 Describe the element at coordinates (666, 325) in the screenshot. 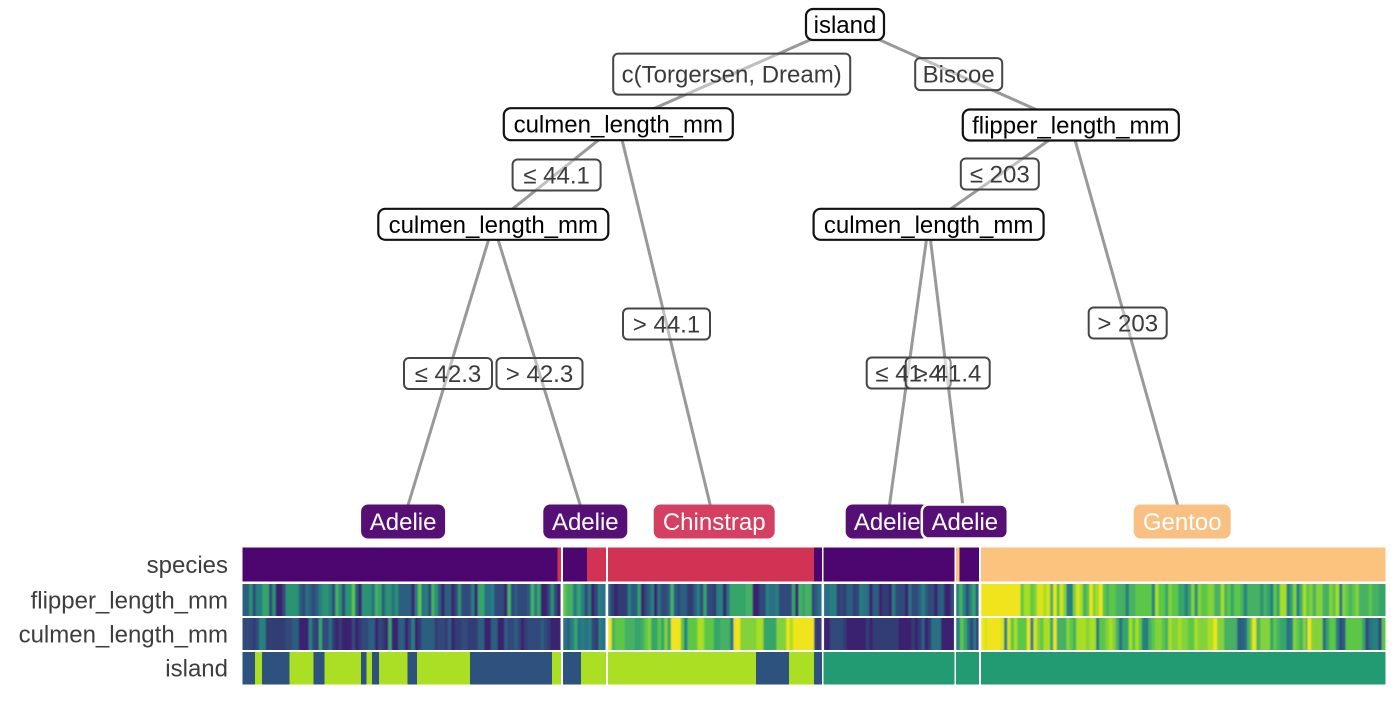

I see `svg-text: > 44.1` at that location.